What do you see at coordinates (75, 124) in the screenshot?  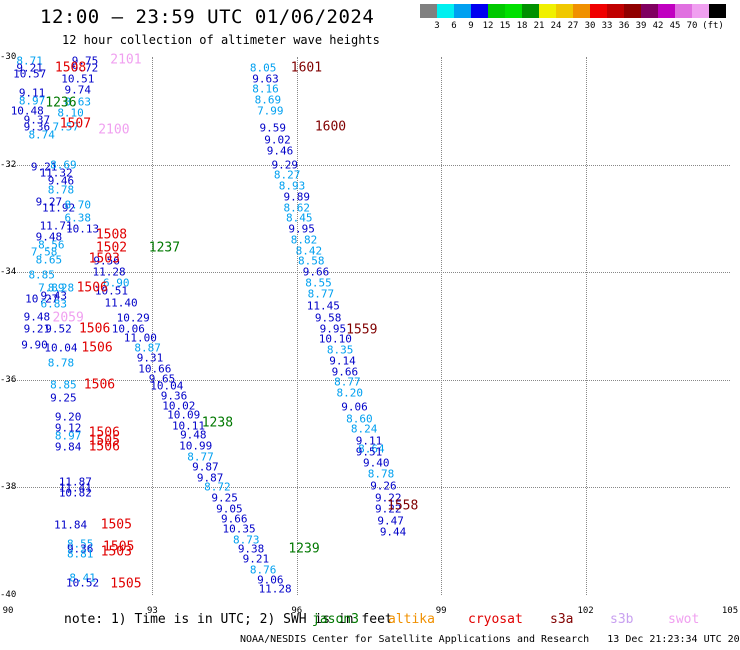 I see `pass-time-label: 1507` at bounding box center [75, 124].